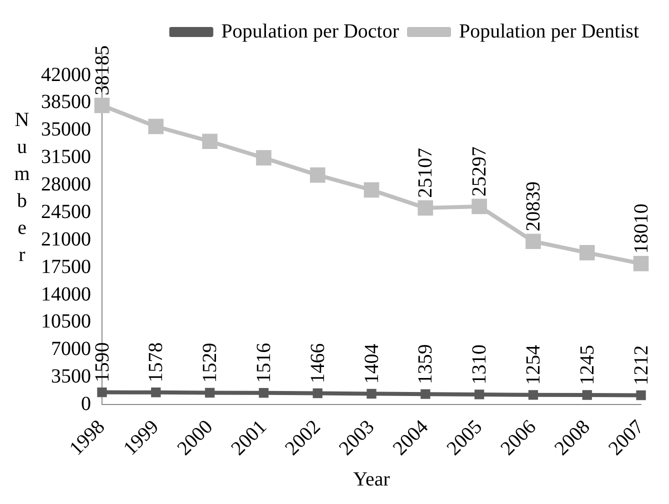 The image size is (669, 504). I want to click on y-tick-label: 28000, so click(66, 185).